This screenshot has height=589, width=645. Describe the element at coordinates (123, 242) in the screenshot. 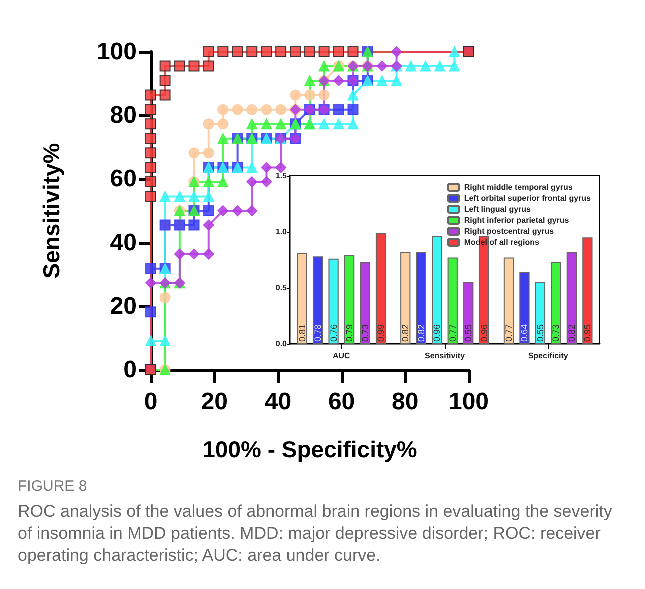

I see `y-tick-label: 40` at that location.